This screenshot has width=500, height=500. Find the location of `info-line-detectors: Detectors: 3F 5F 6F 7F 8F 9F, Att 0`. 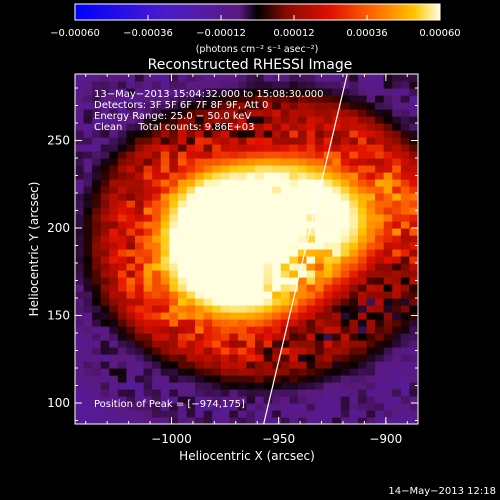

info-line-detectors: Detectors: 3F 5F 6F 7F 8F 9F, Att 0 is located at coordinates (181, 105).